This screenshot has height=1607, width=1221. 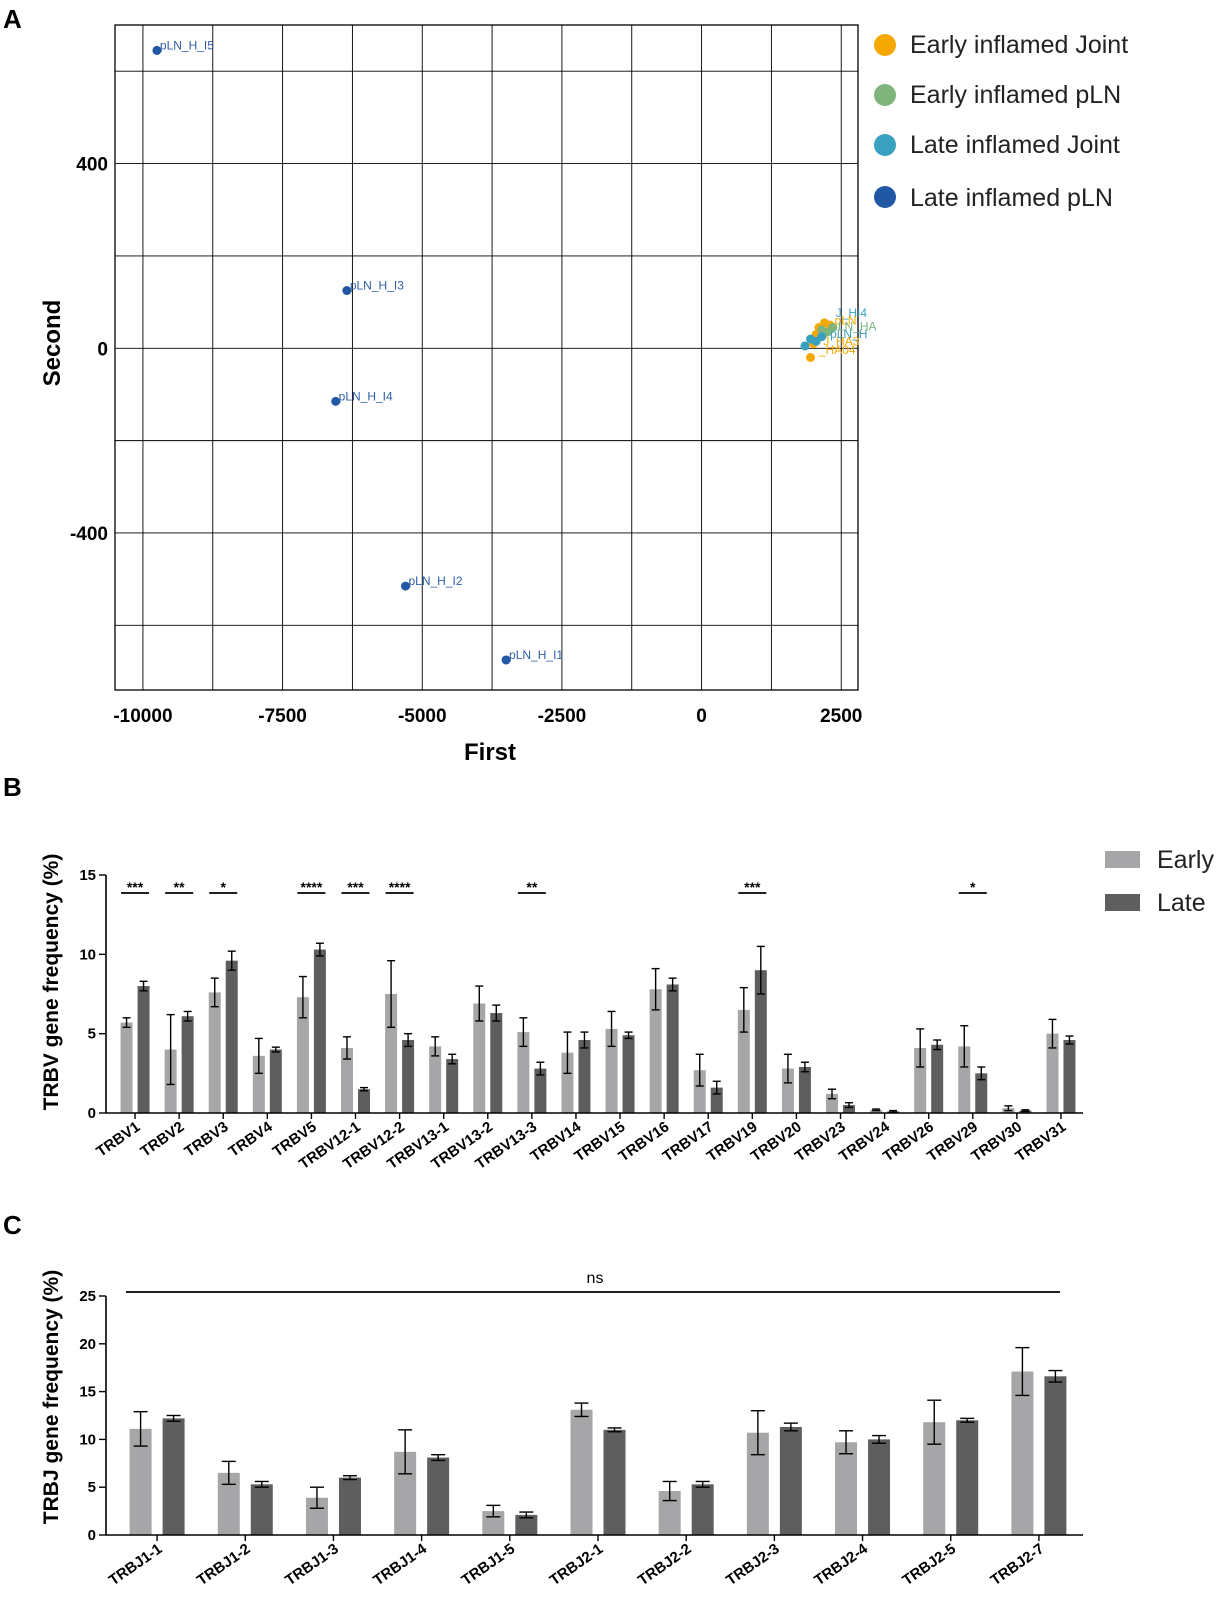 I want to click on trbj-y-tick-label: 10, so click(x=87, y=1439).